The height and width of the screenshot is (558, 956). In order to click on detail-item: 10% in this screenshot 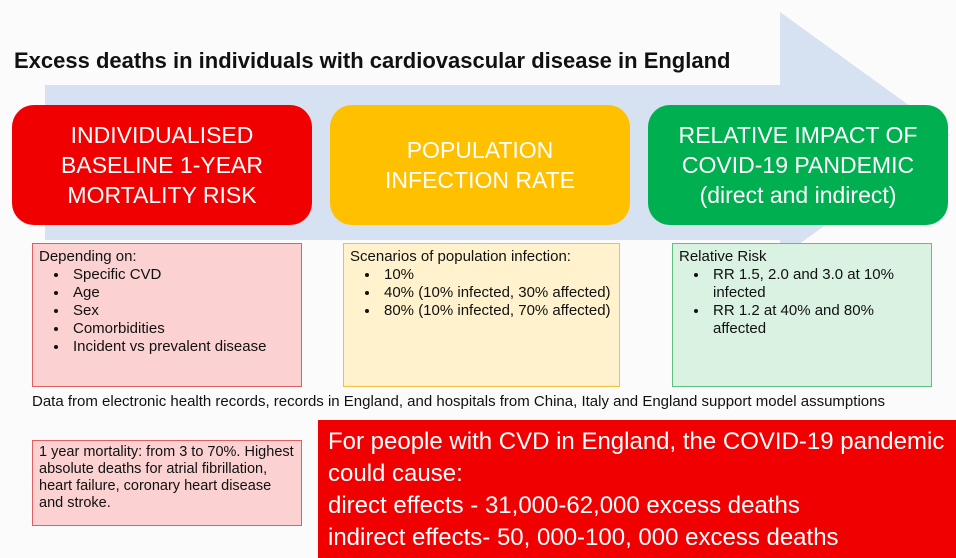, I will do `click(496, 275)`.